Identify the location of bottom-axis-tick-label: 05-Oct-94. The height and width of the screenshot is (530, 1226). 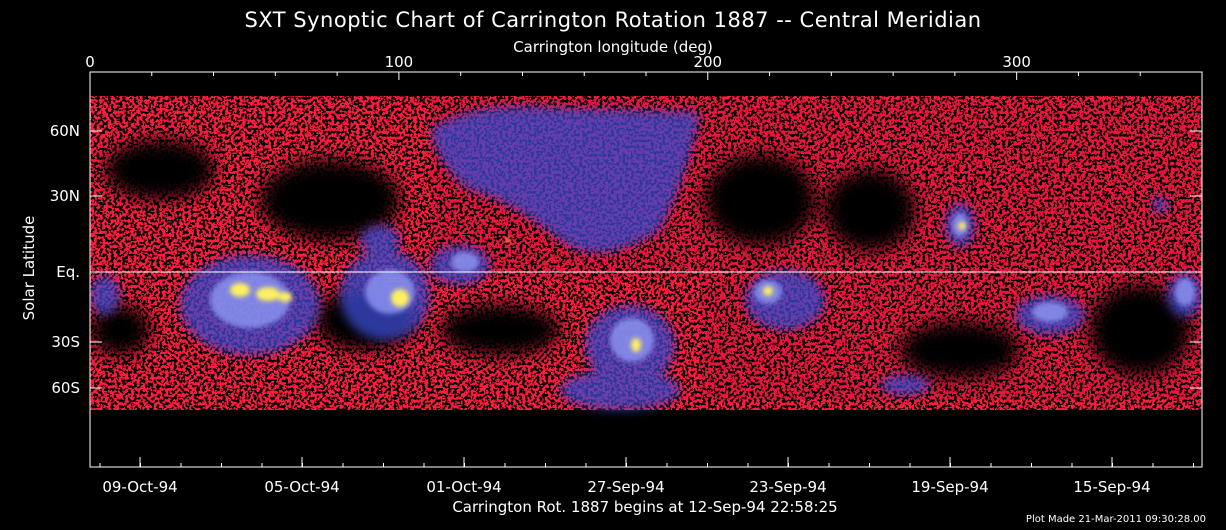
(301, 487).